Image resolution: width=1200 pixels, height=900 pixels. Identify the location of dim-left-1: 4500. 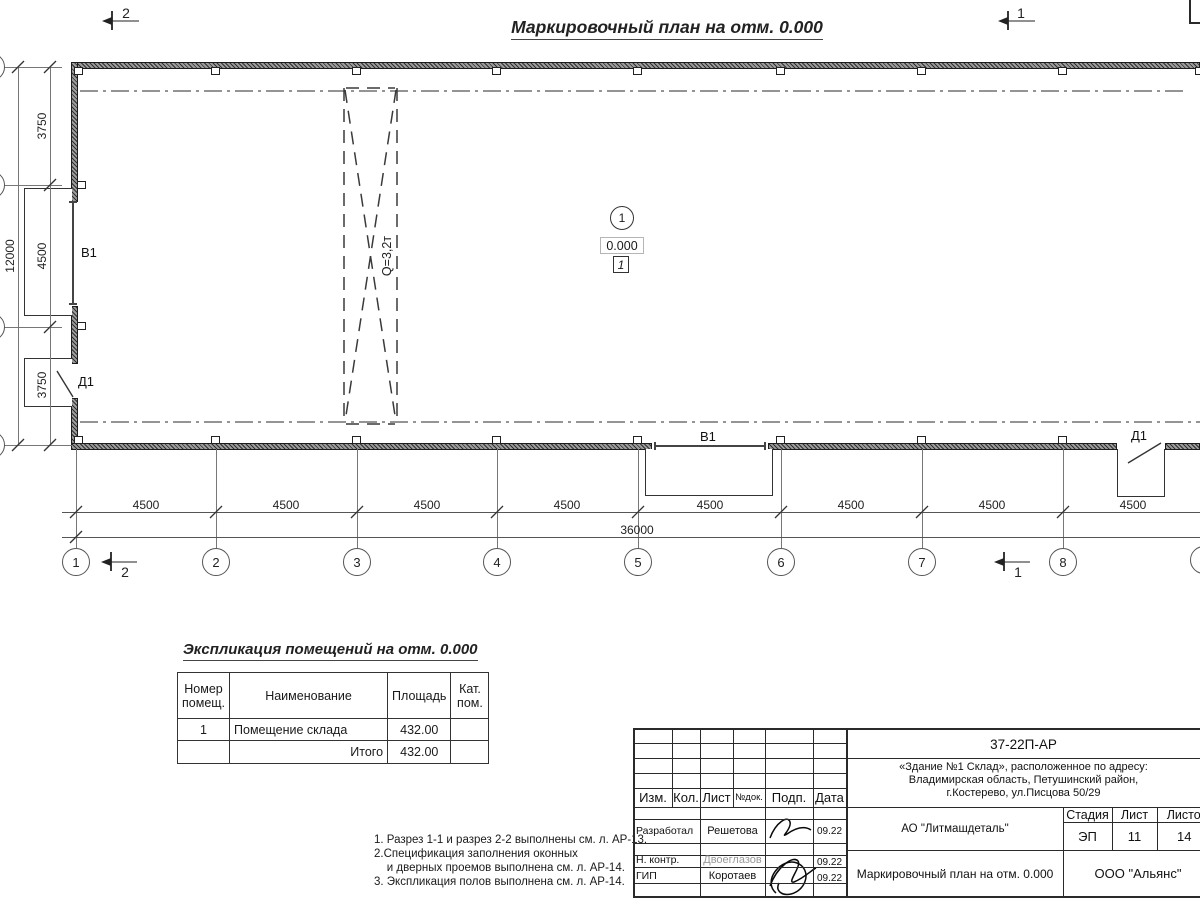
(42, 256).